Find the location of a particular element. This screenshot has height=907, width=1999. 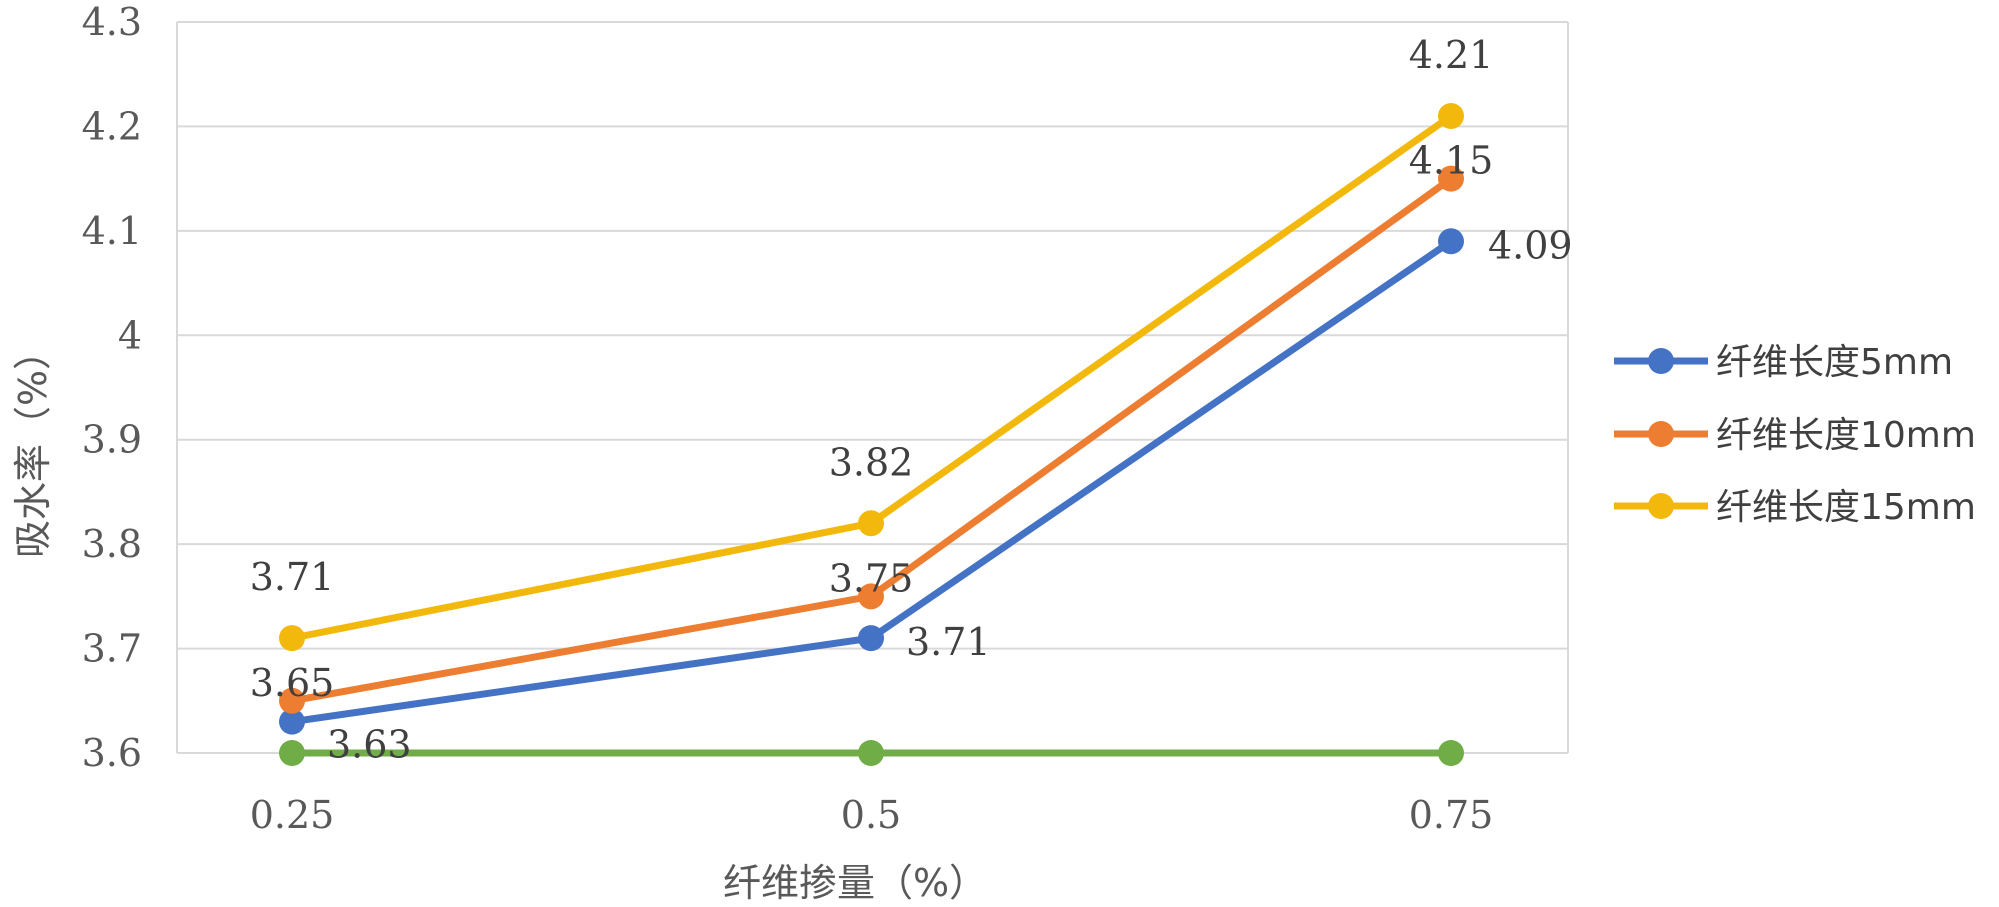

x-tick-label: 0.25 is located at coordinates (292, 815).